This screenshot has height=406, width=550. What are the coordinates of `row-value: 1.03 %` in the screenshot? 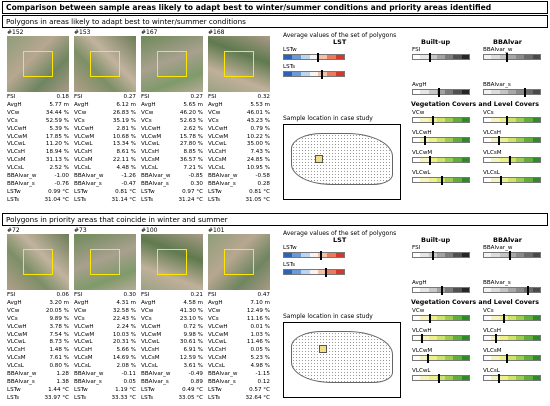 It's located at (260, 334).